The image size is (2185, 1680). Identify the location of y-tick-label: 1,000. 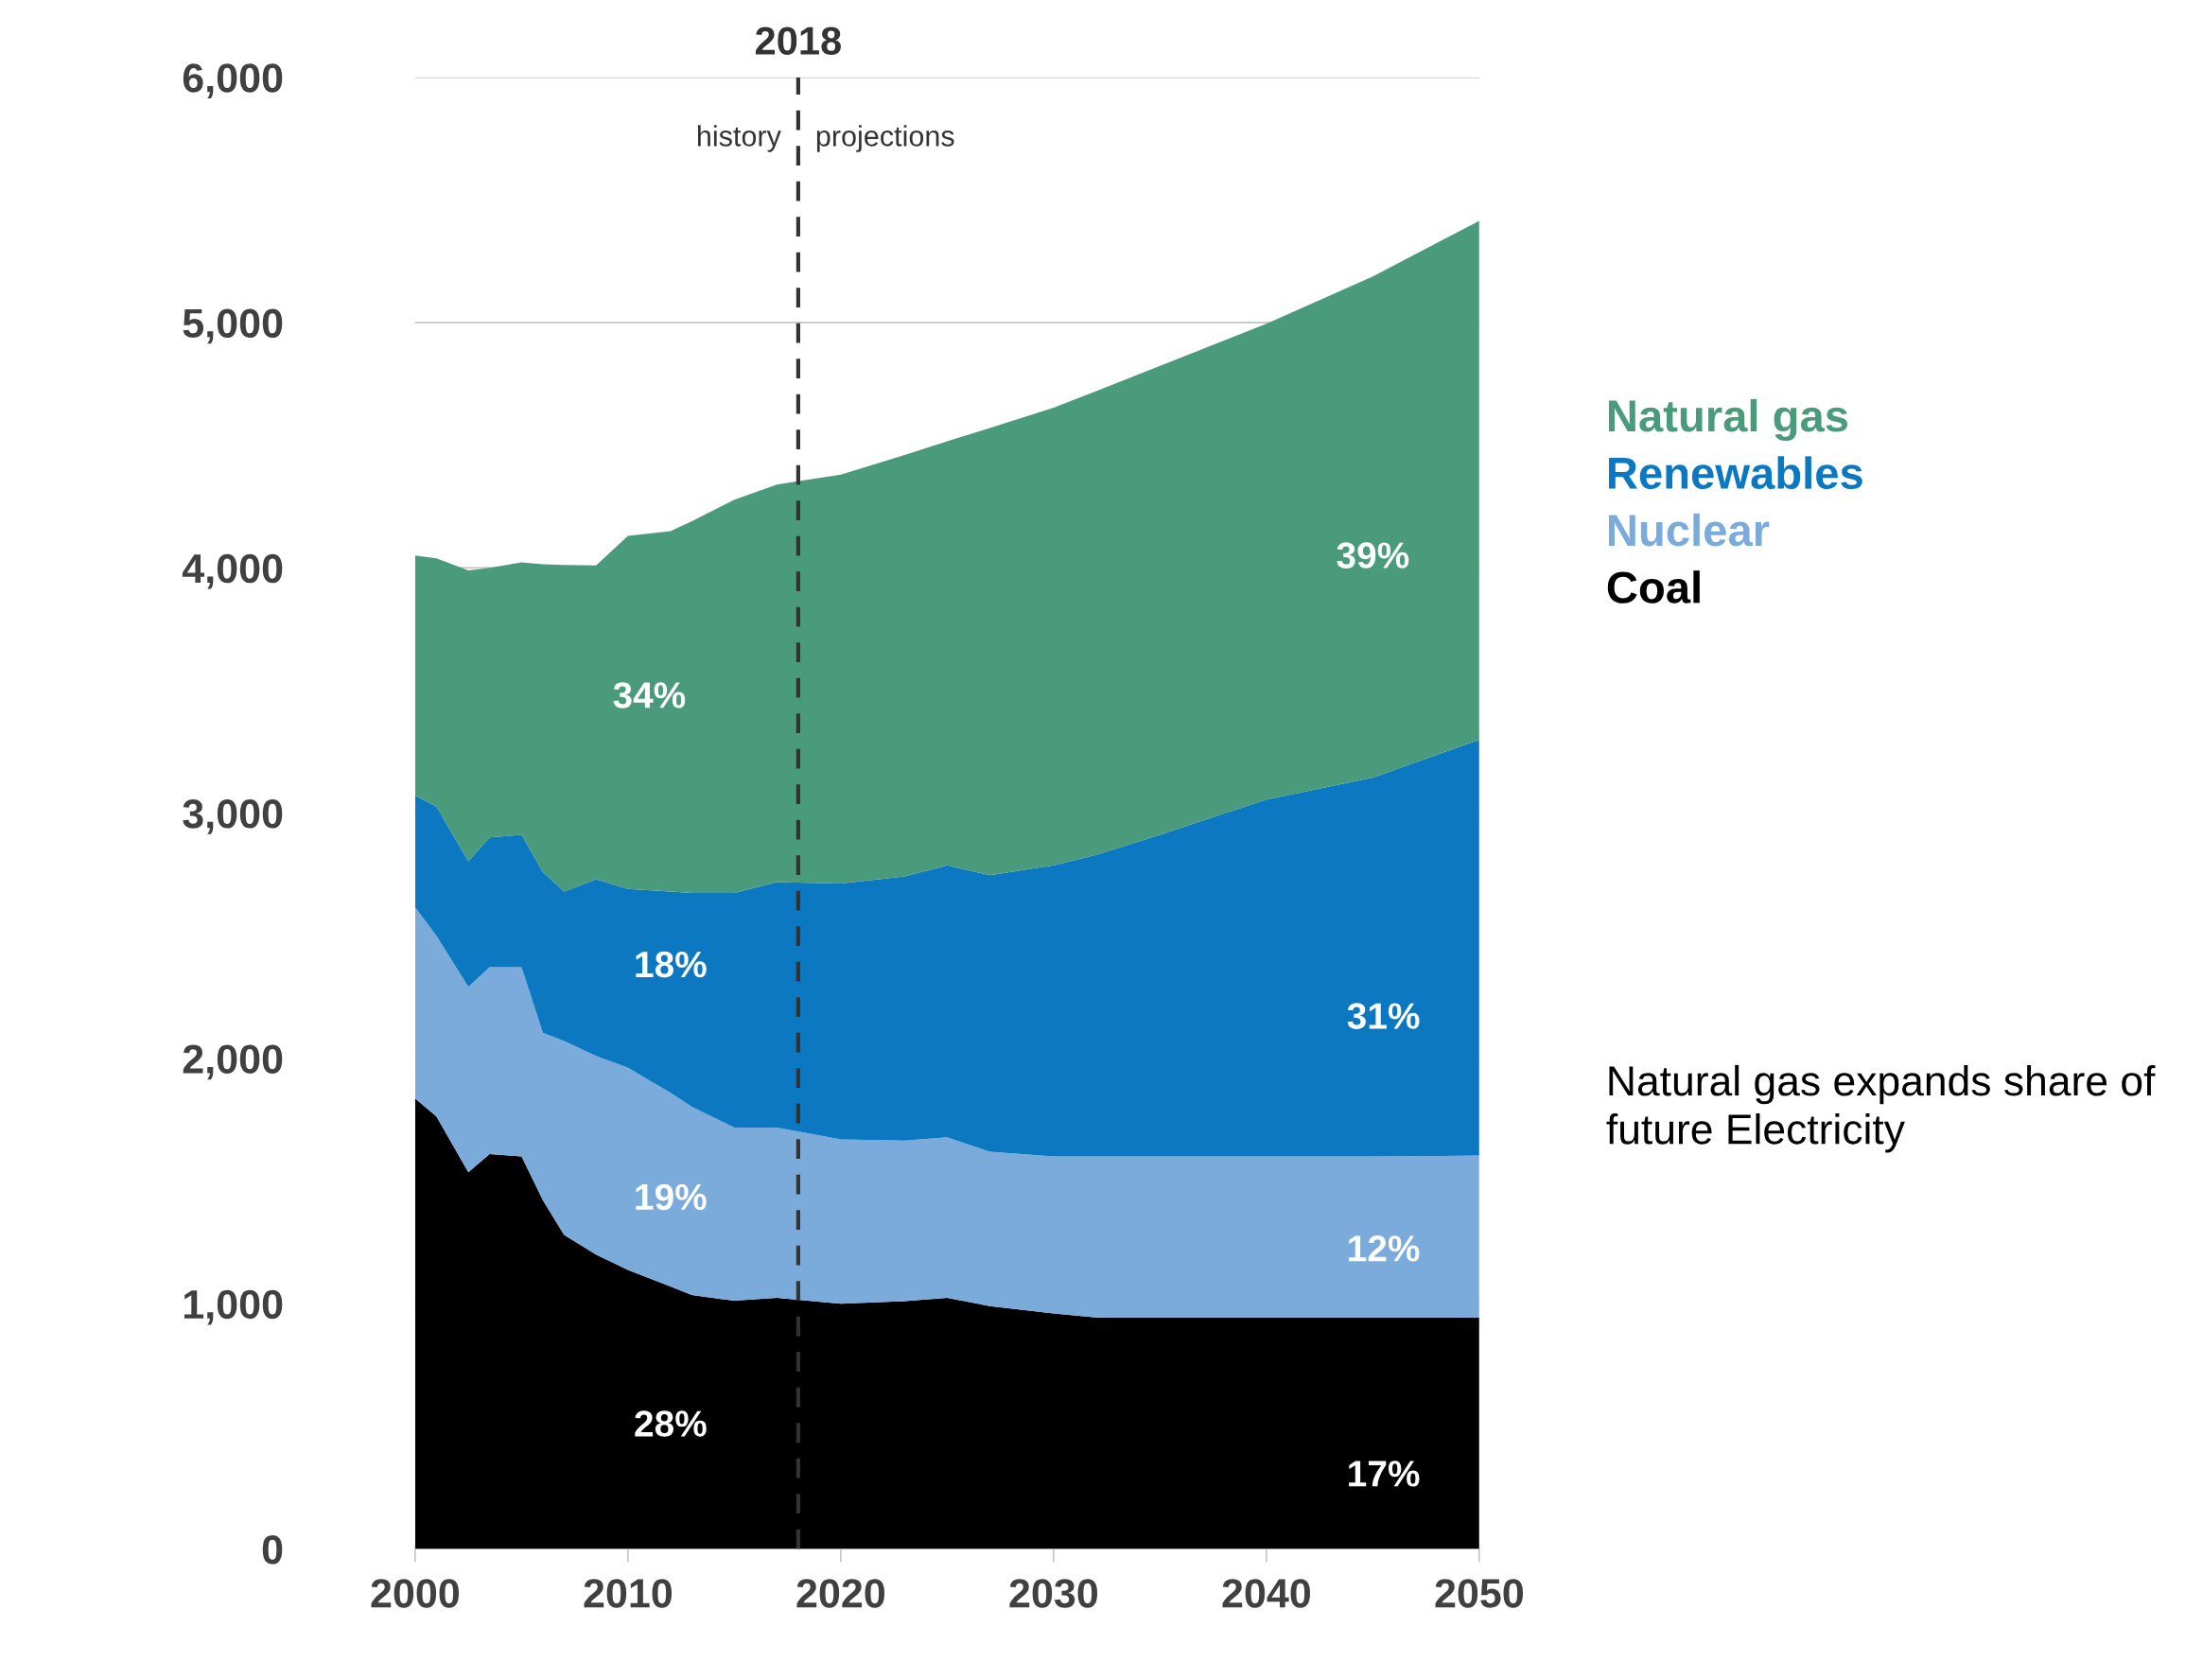
(233, 1307).